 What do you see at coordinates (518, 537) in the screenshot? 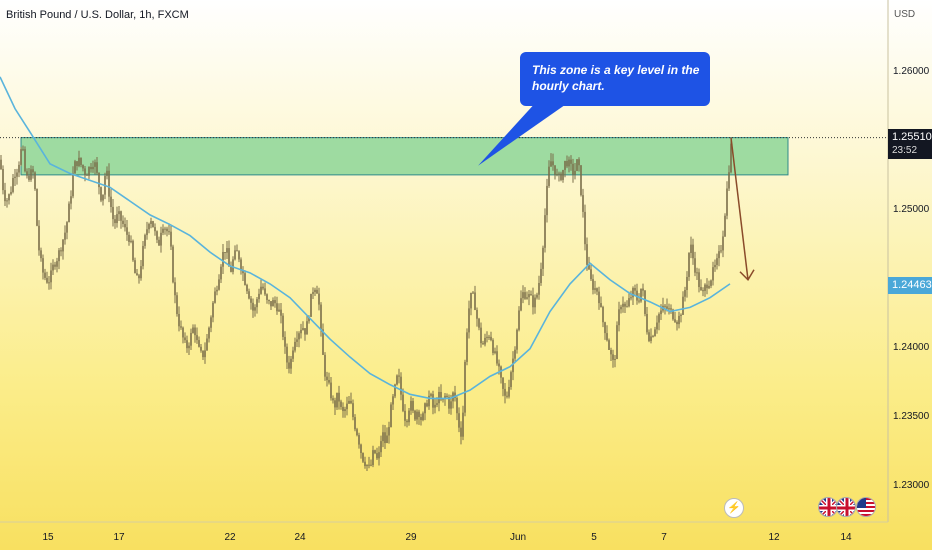
I see `x-tick-label: Jun` at bounding box center [518, 537].